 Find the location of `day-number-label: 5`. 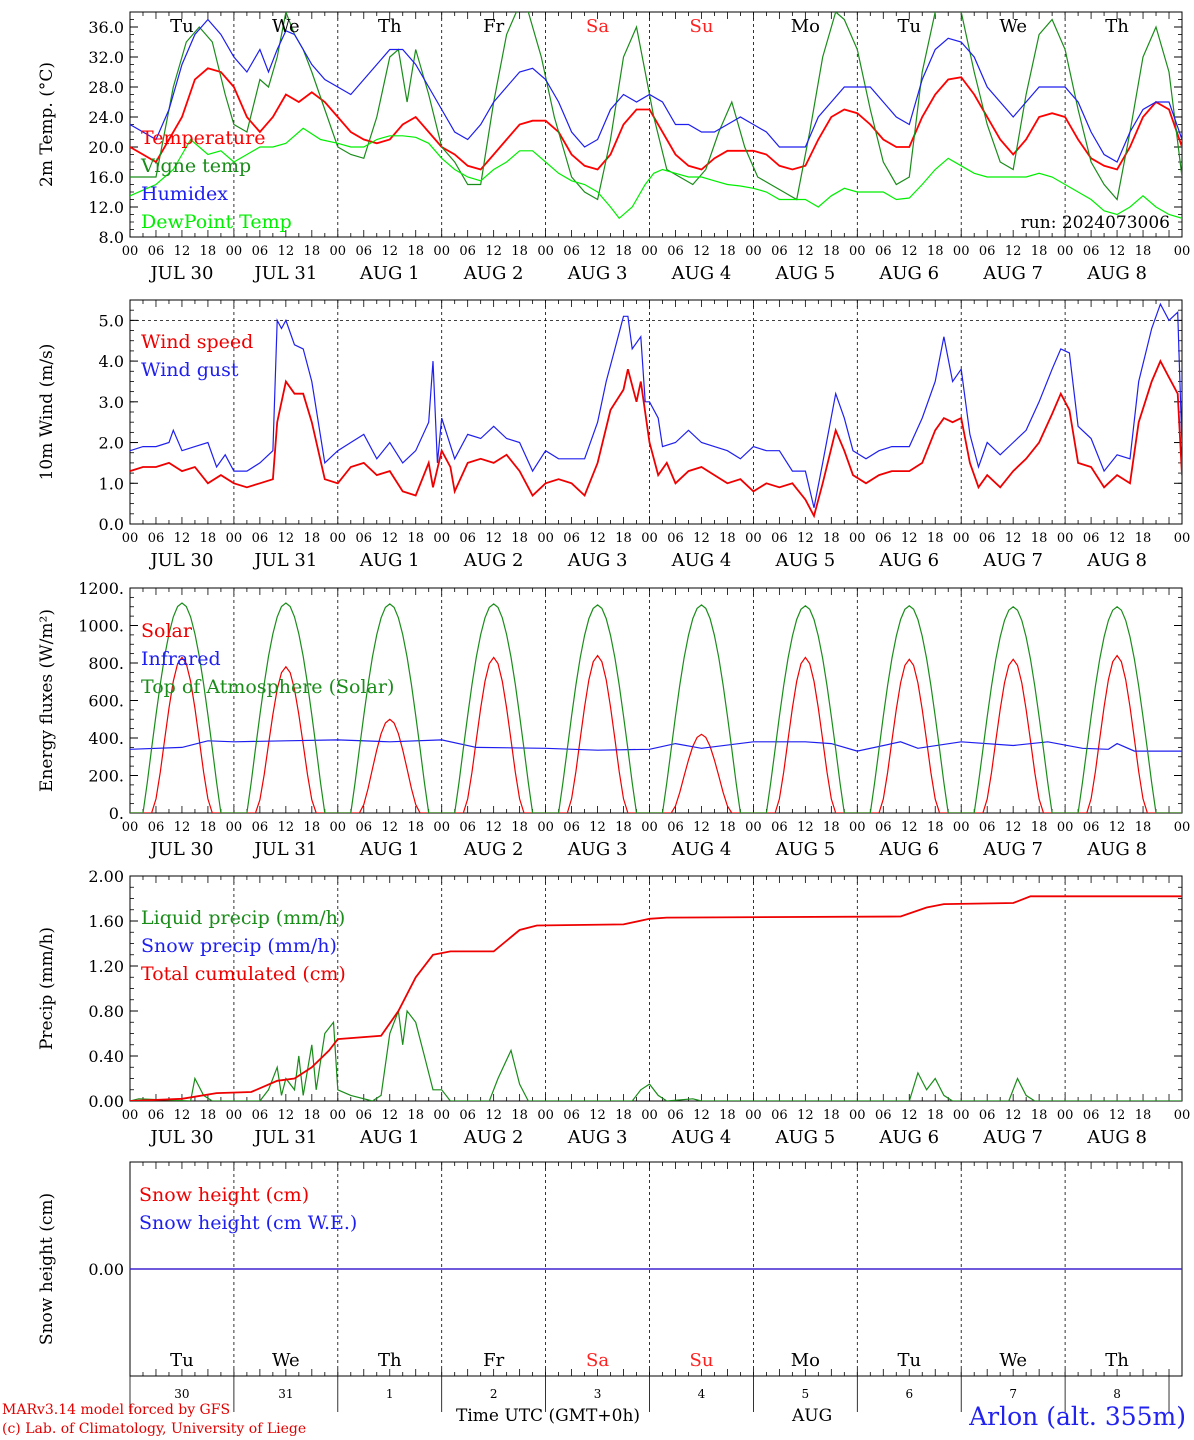

day-number-label: 5 is located at coordinates (806, 1394).